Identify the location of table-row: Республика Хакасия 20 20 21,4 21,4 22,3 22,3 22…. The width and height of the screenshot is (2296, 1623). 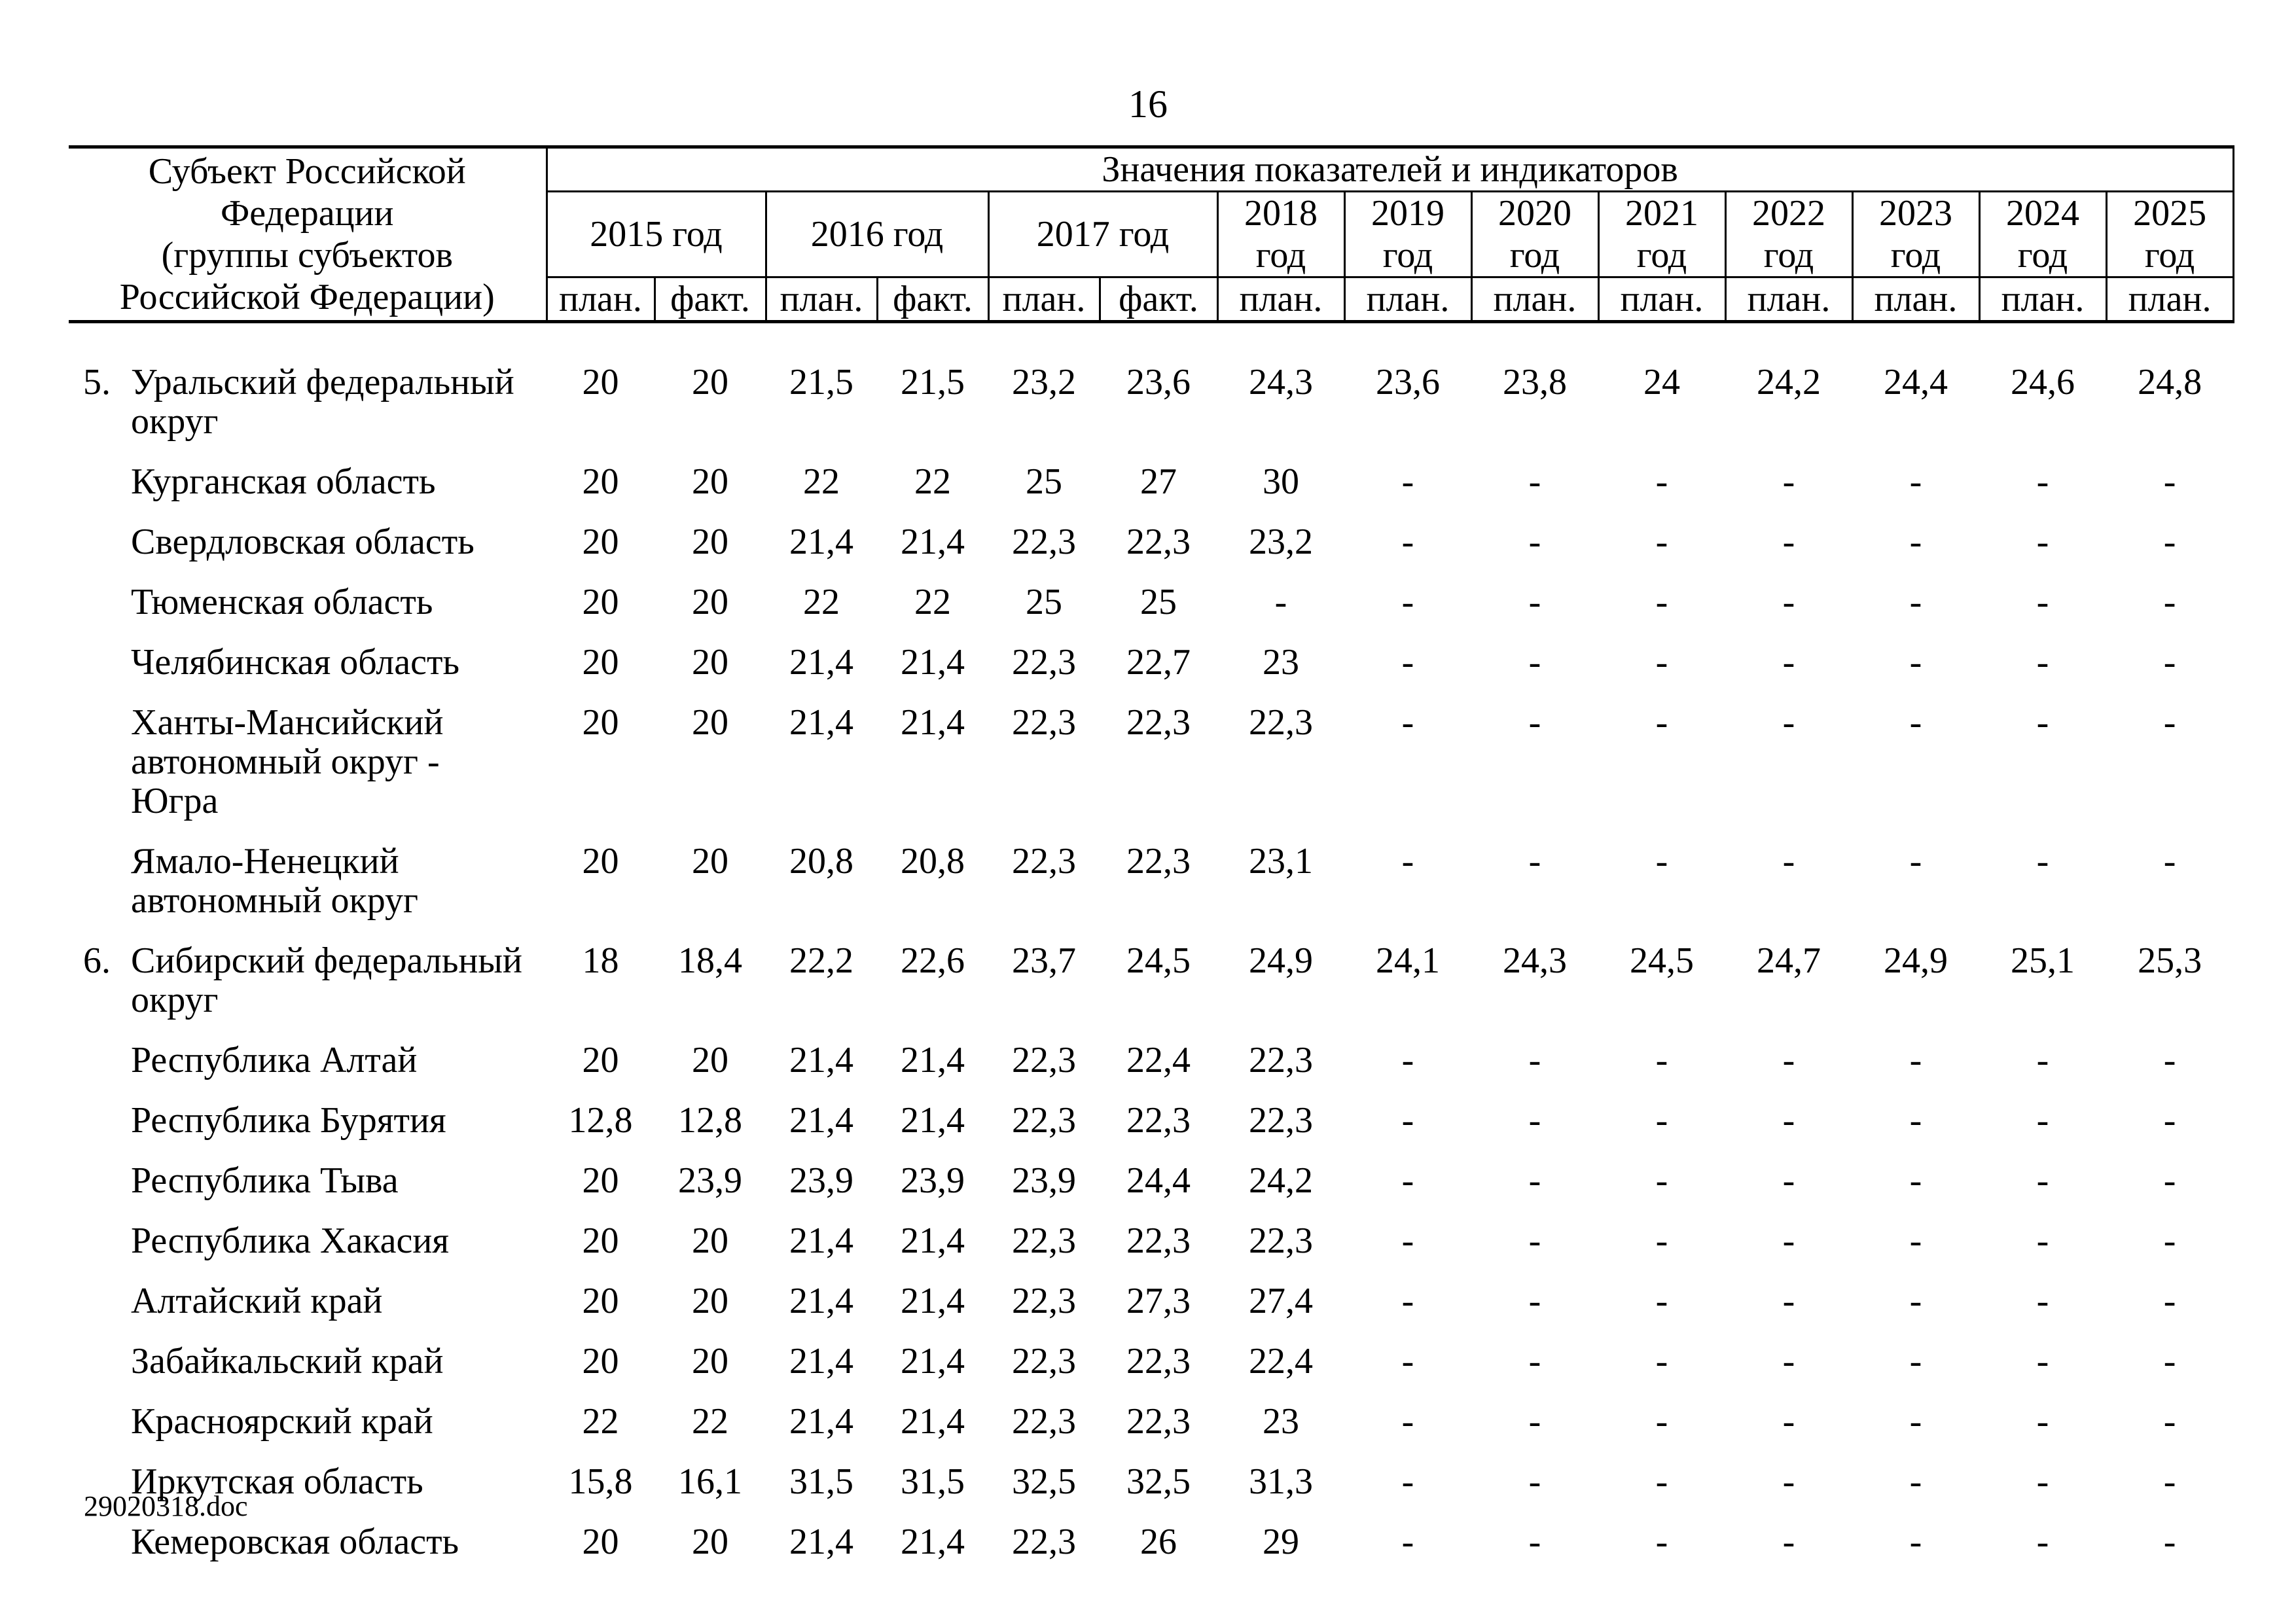
(1151, 1251).